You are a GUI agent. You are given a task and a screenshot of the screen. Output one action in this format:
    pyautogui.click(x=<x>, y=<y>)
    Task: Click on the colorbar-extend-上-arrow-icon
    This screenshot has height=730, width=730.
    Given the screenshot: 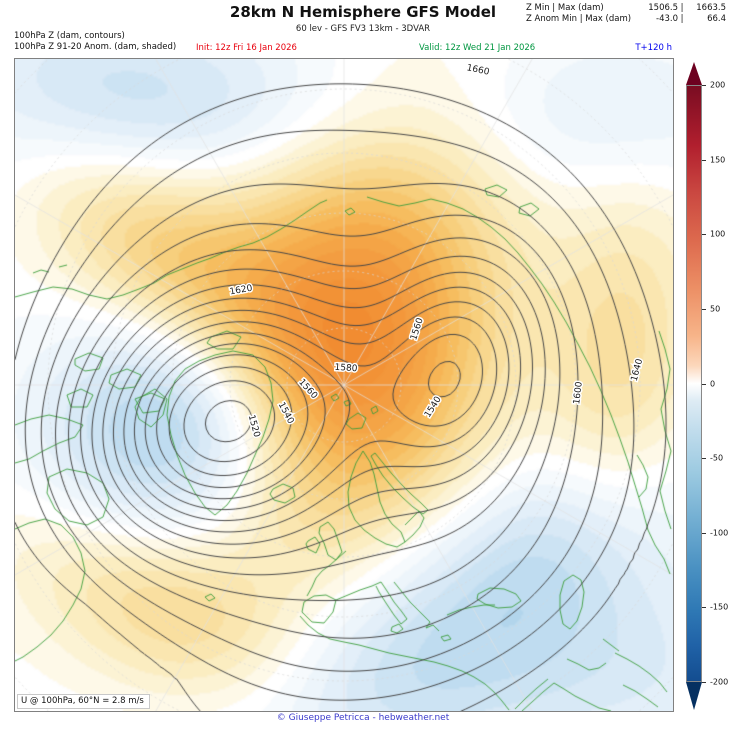 What is the action you would take?
    pyautogui.click(x=694, y=73)
    